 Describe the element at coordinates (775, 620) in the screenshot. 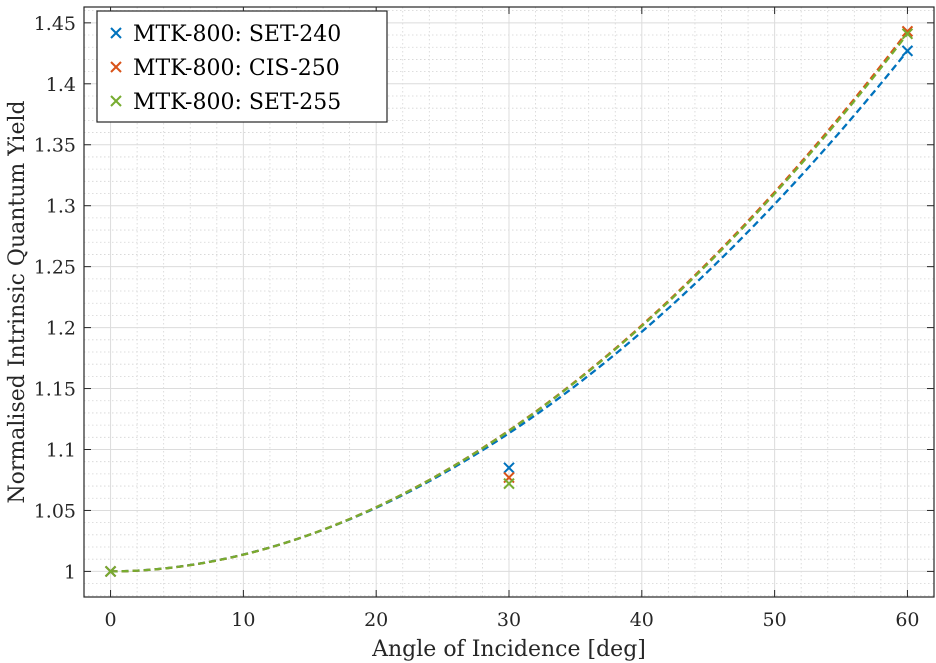

I see `x-tick-label: 50` at that location.